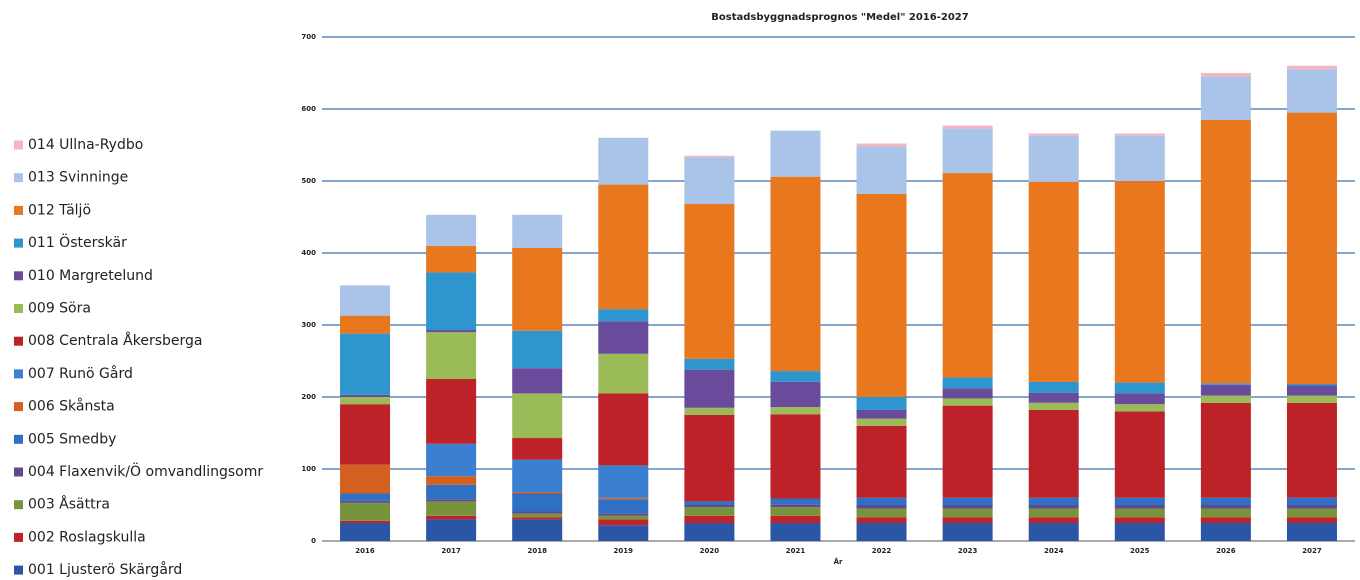 The height and width of the screenshot is (580, 1360). I want to click on x-tick-label: 2017, so click(451, 551).